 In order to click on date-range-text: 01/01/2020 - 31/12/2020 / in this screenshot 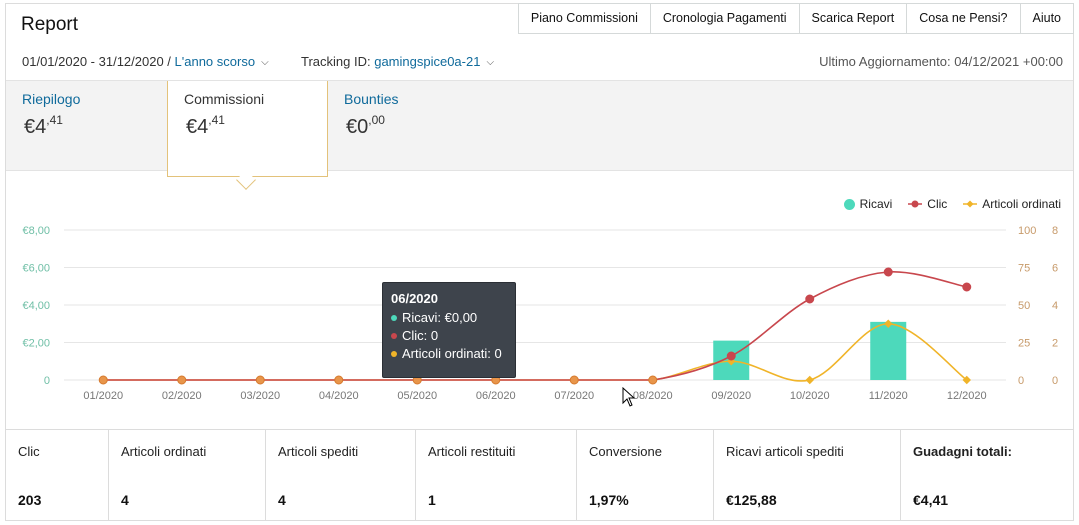, I will do `click(96, 61)`.